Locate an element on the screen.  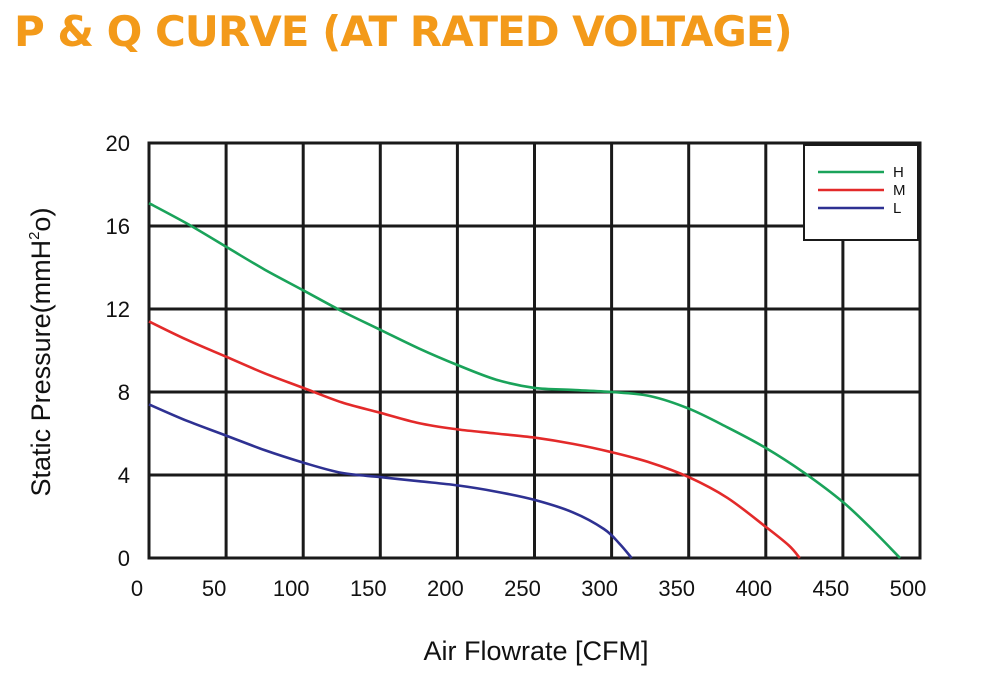
x-tick-label: 300 is located at coordinates (599, 588).